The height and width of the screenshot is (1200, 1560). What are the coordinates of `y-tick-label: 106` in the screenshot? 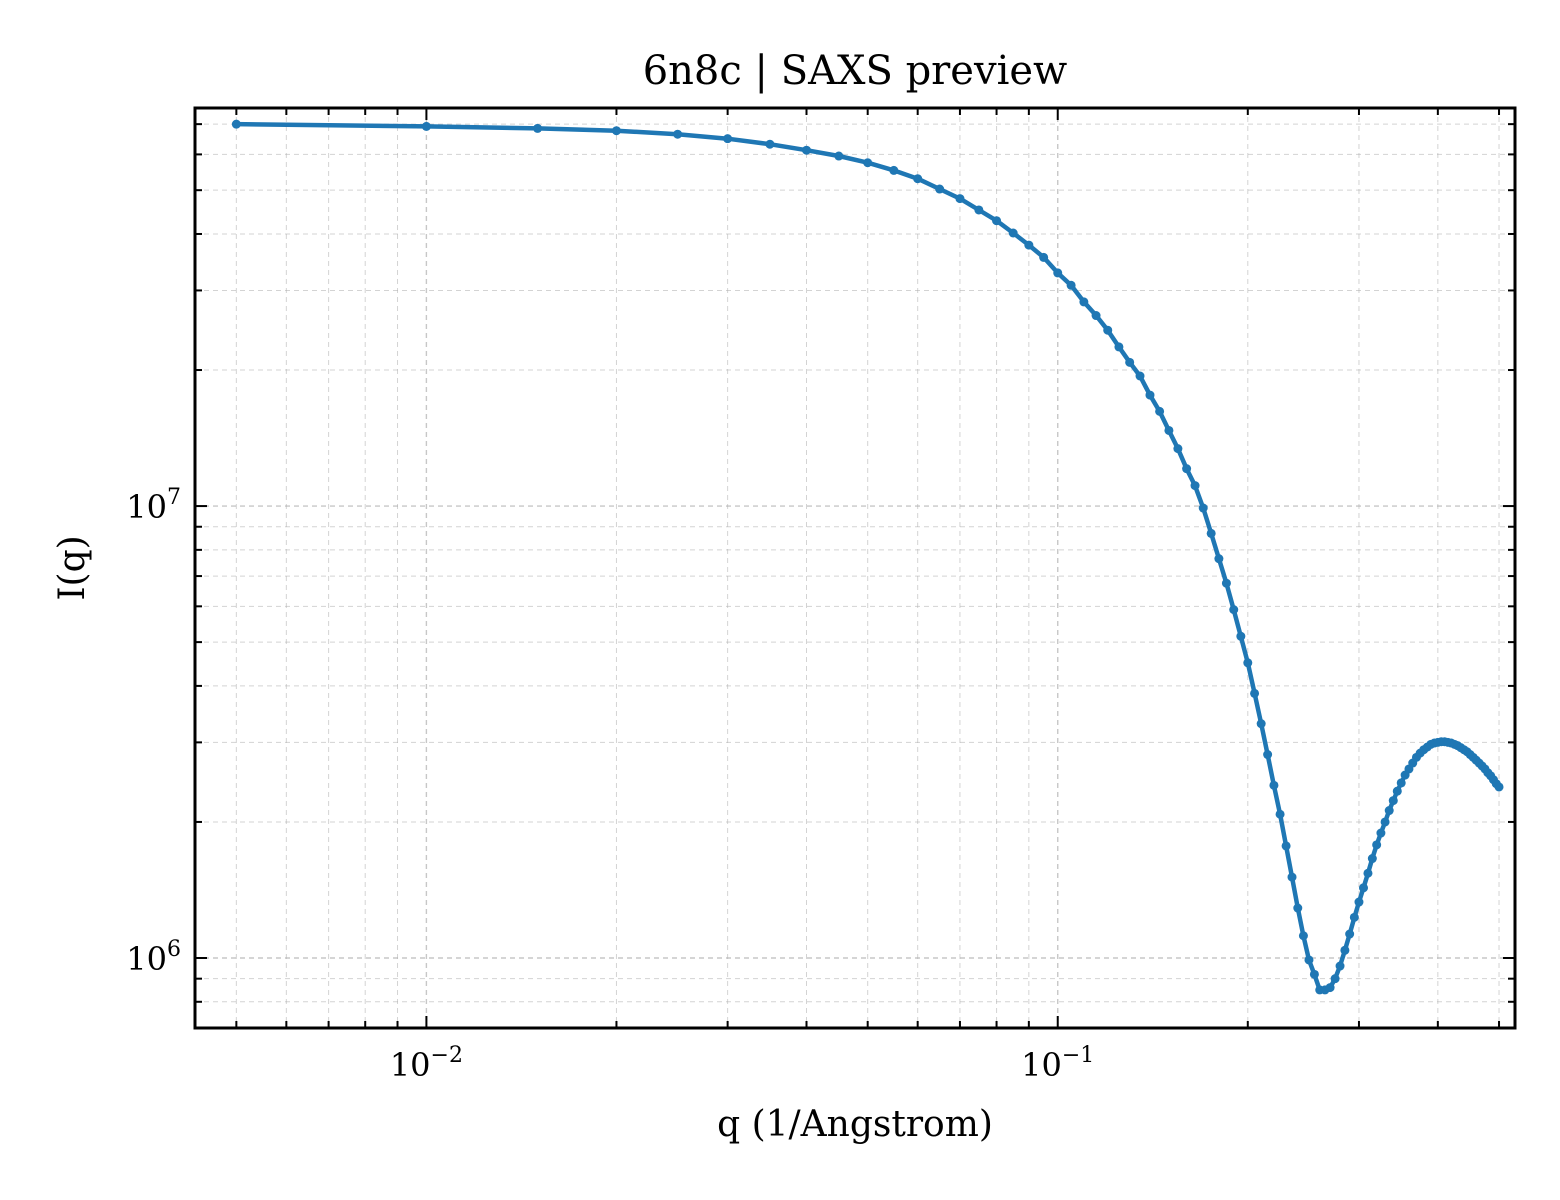 It's located at (153, 957).